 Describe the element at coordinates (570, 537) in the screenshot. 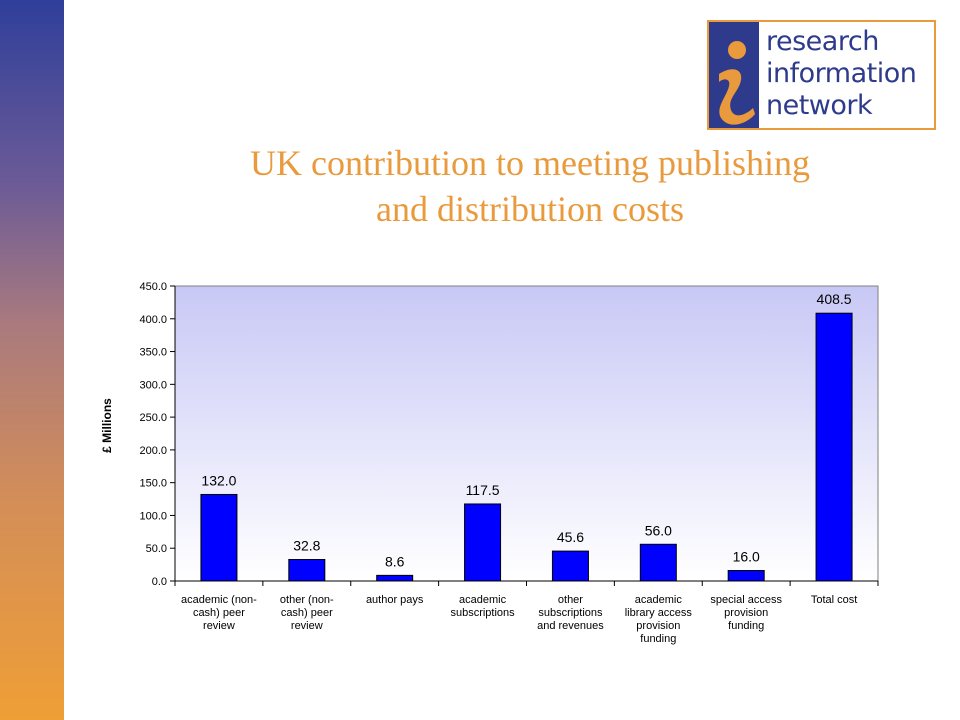

I see `bar-value-label: 45.6` at that location.